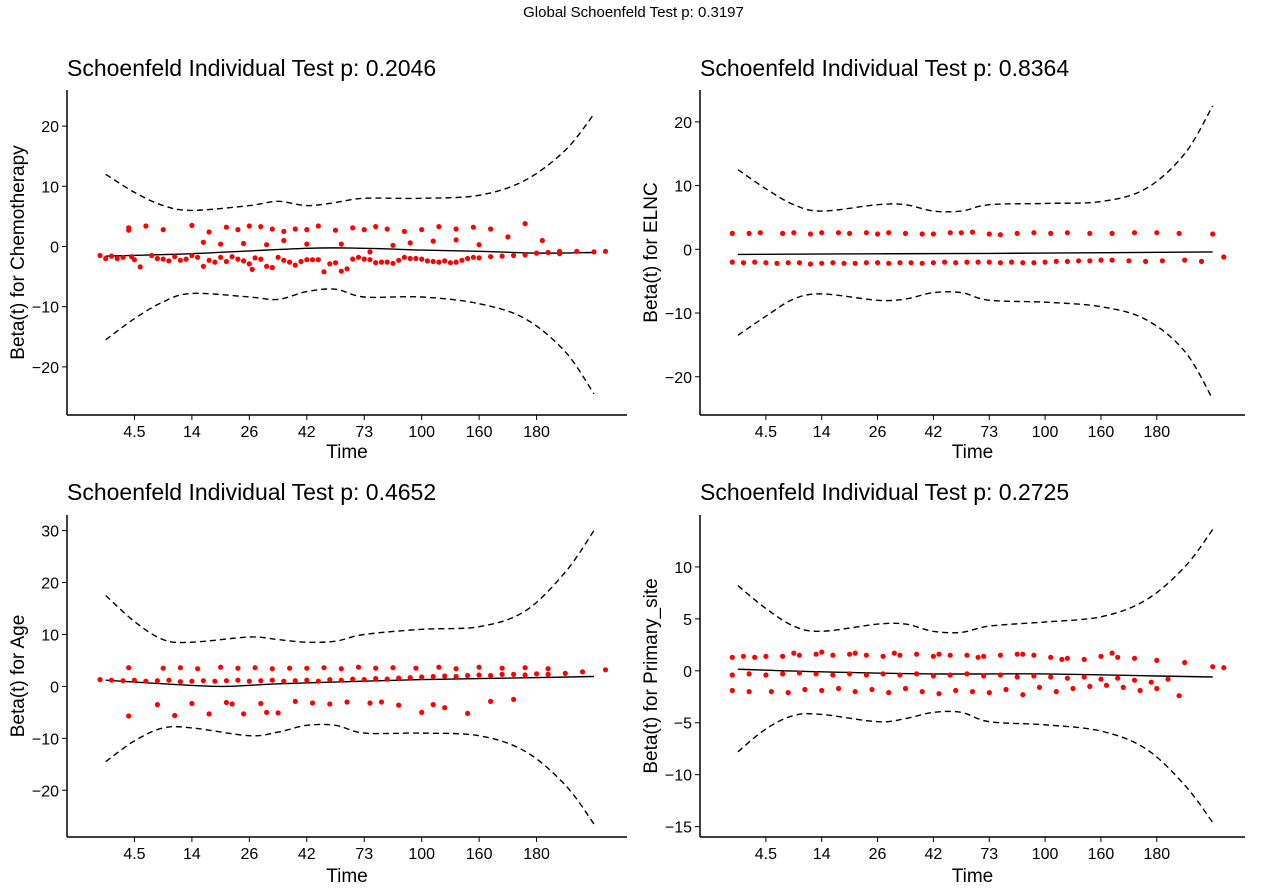 The height and width of the screenshot is (896, 1267). I want to click on x-tick-label: 14, so click(192, 854).